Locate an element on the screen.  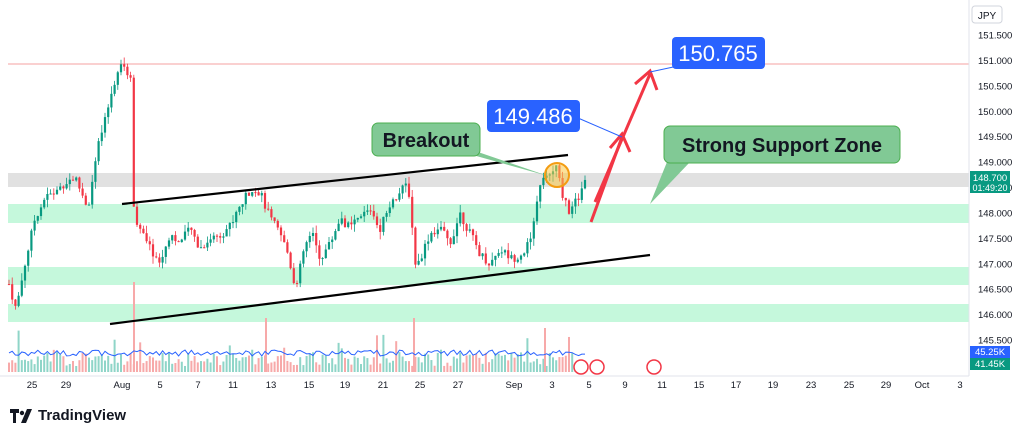
price-tick-label: 149.500 is located at coordinates (995, 137).